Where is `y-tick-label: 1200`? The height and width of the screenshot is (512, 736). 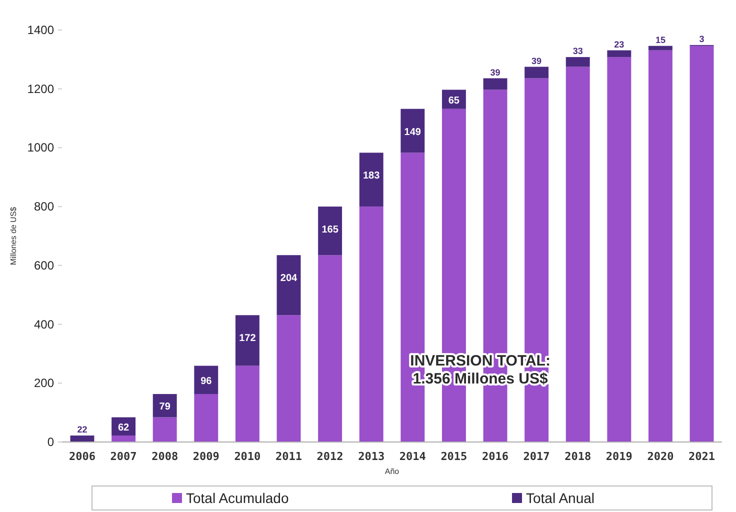
y-tick-label: 1200 is located at coordinates (40, 89).